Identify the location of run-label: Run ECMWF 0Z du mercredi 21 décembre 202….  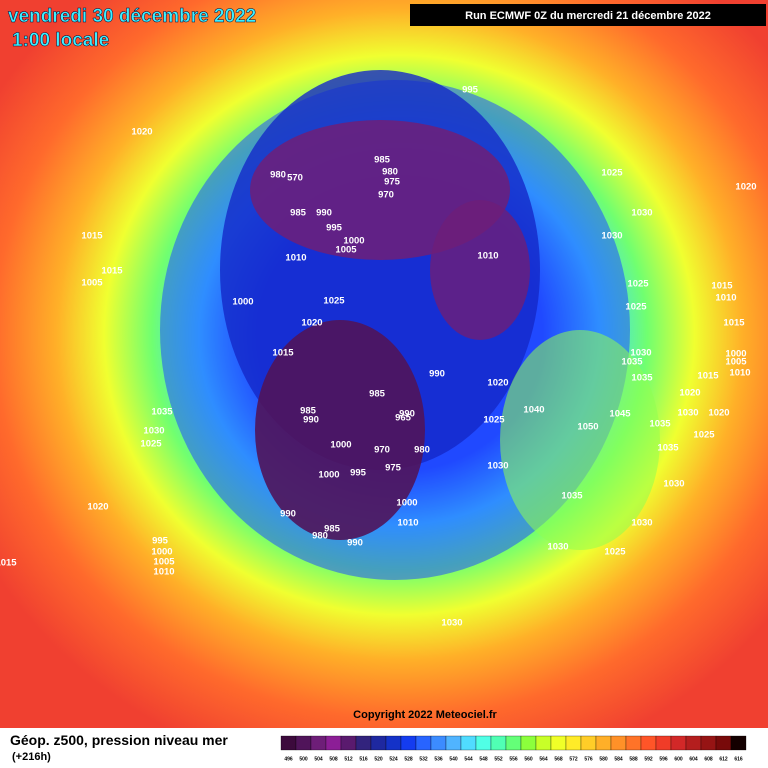
(588, 16).